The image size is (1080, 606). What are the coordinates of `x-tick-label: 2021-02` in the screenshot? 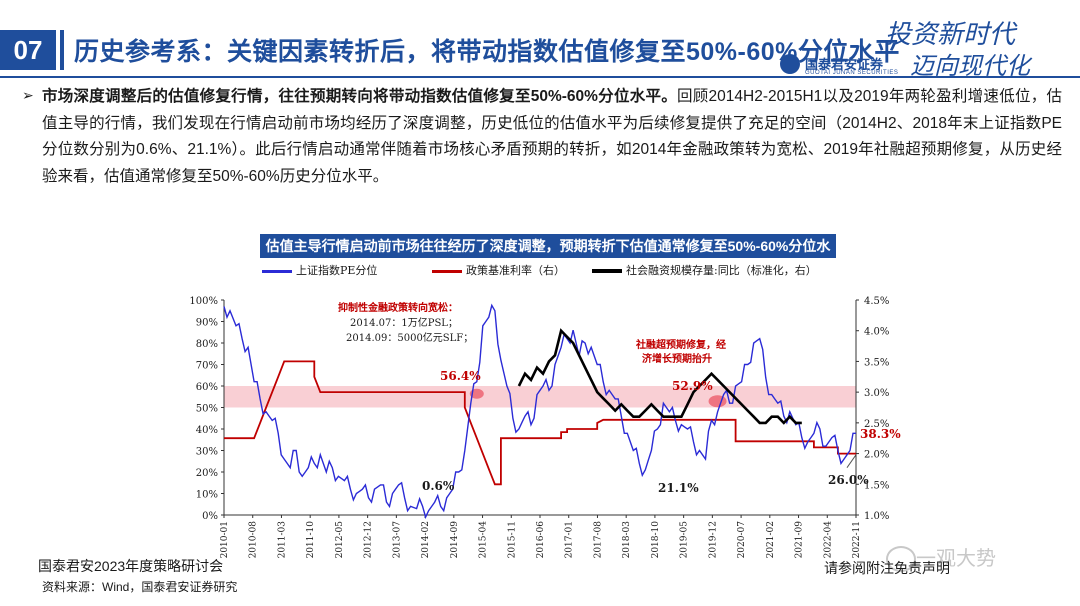 It's located at (771, 539).